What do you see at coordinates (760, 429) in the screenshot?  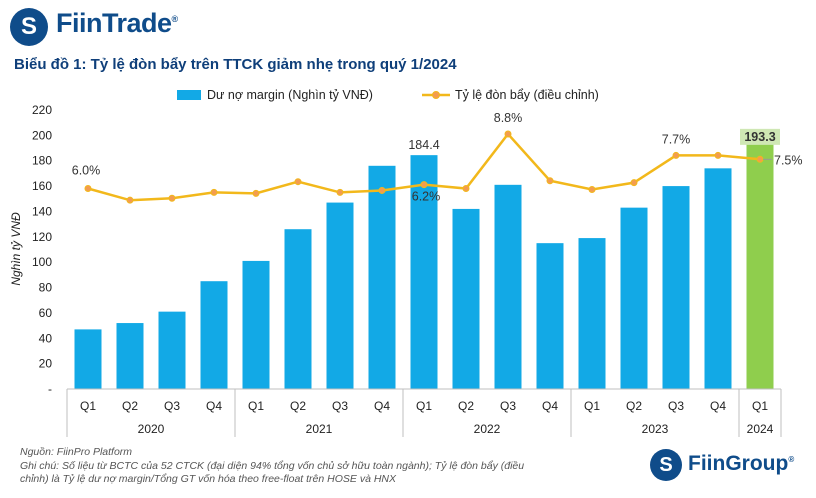 I see `x-year-label: 2024` at bounding box center [760, 429].